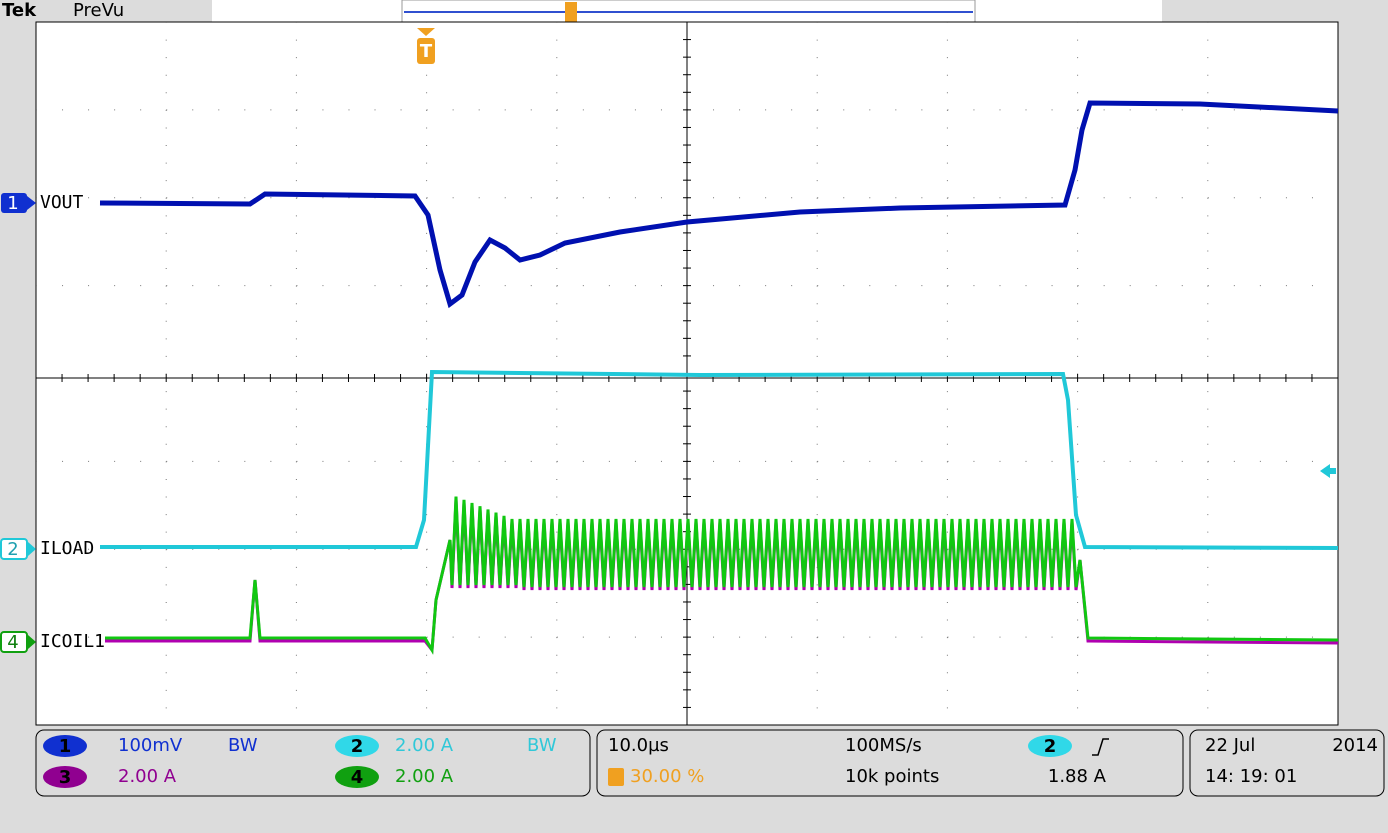  I want to click on ch2-badge, so click(357, 746).